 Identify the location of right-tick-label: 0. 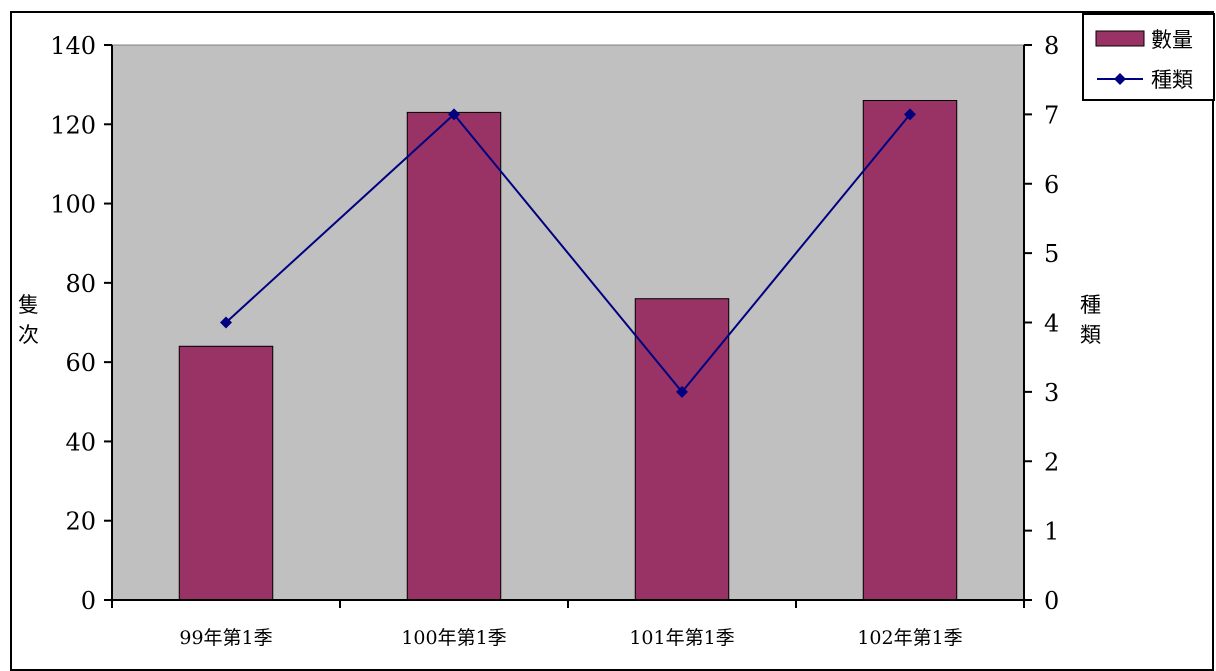
(1051, 601).